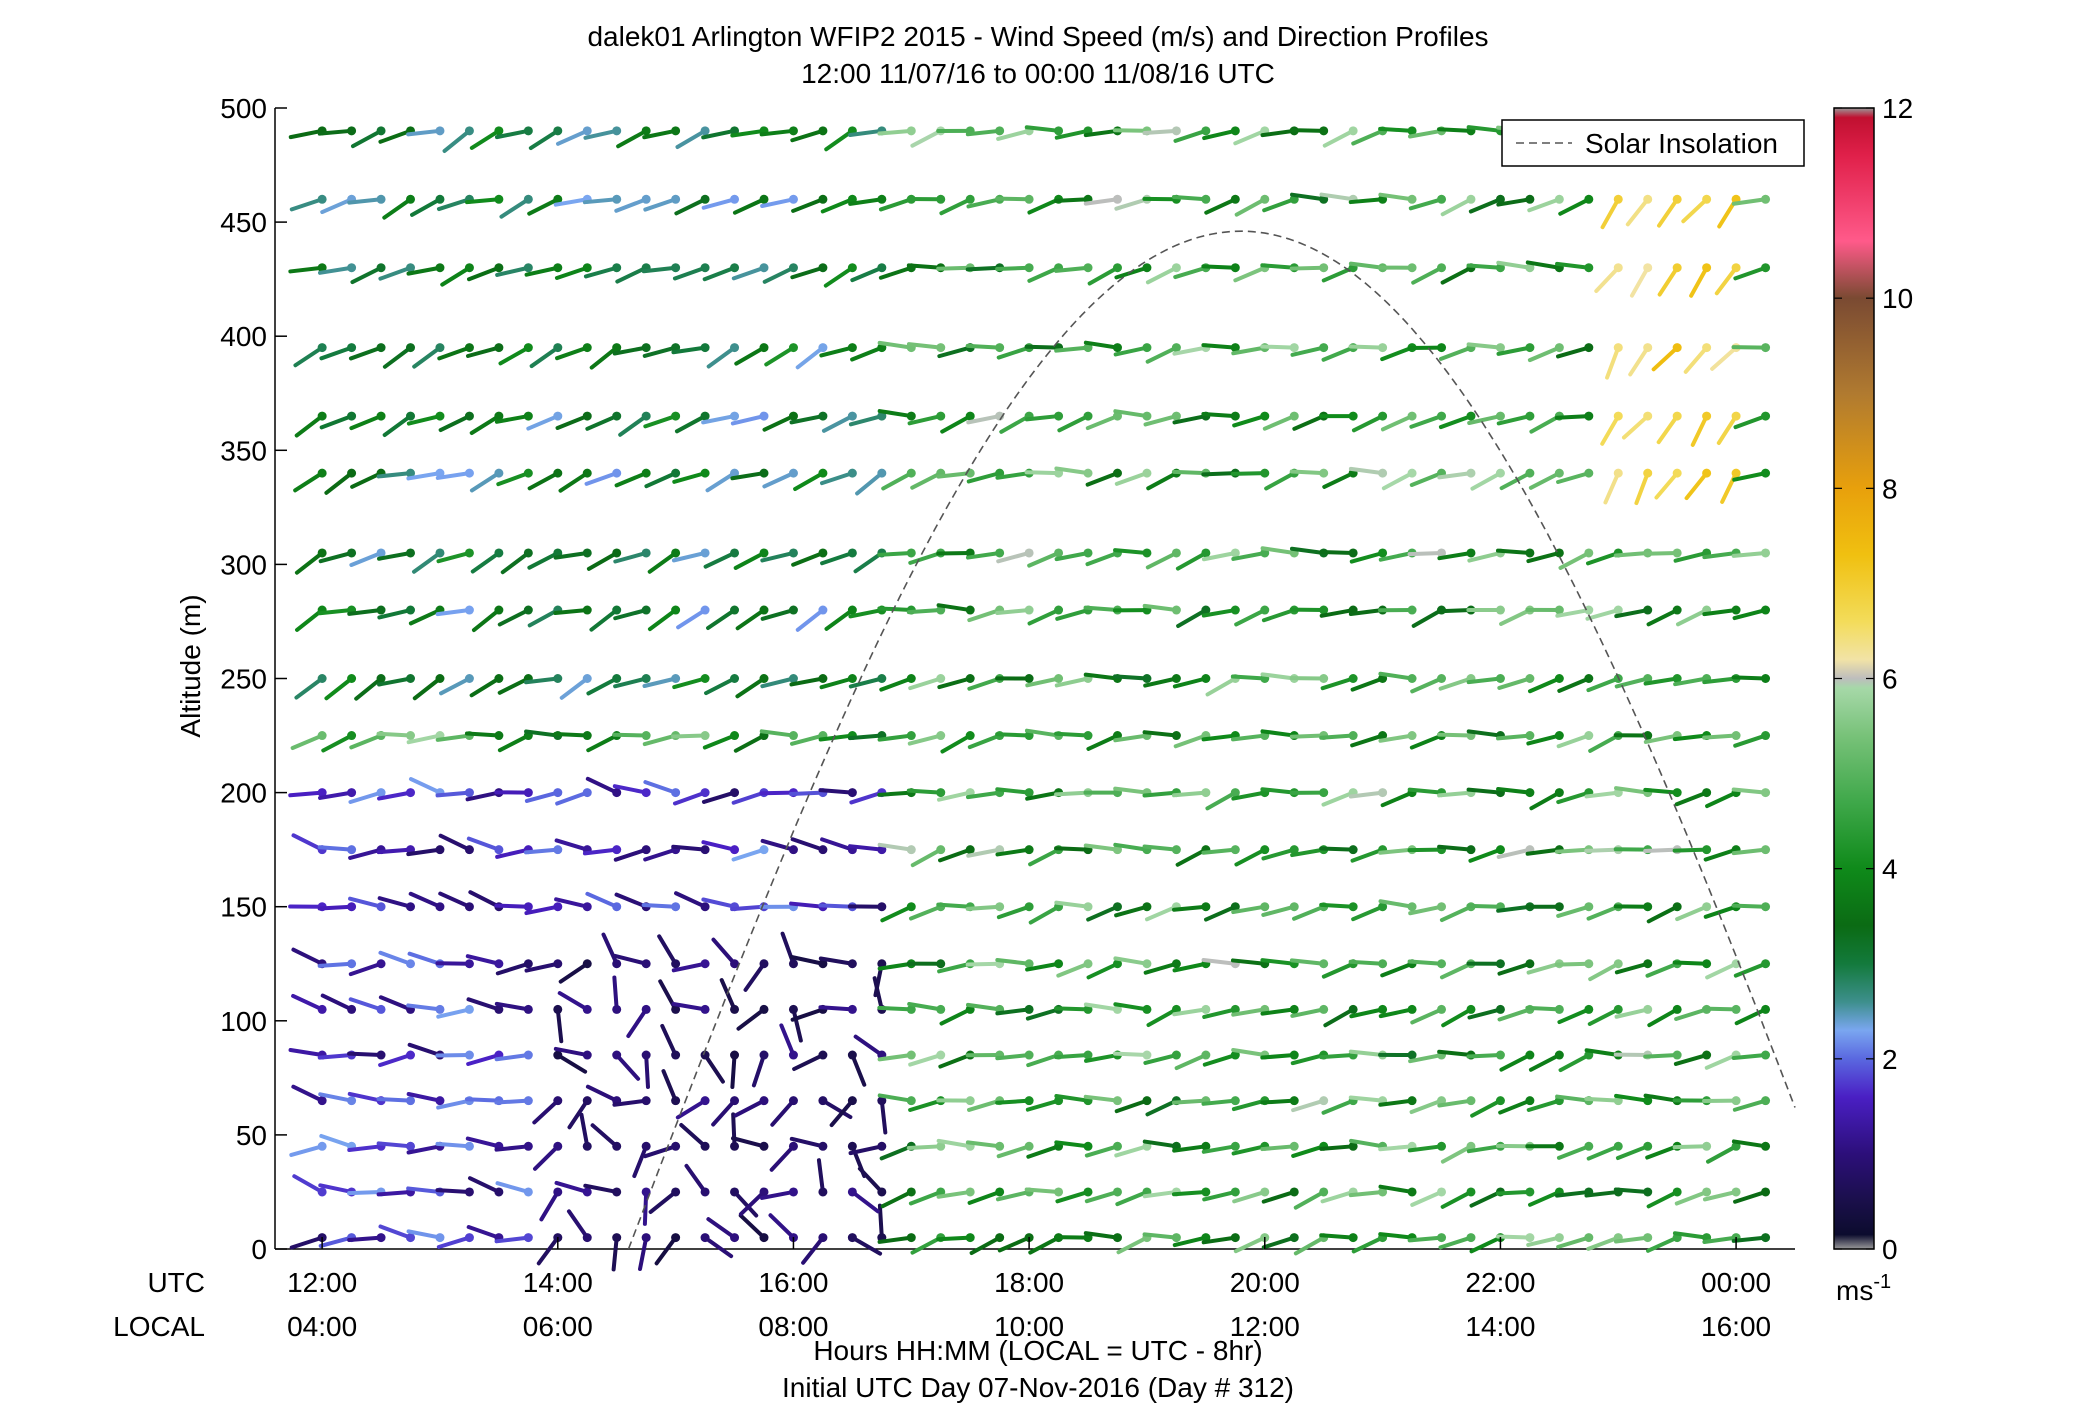 This screenshot has width=2098, height=1425. I want to click on colorbar-tick-label: 12, so click(1897, 108).